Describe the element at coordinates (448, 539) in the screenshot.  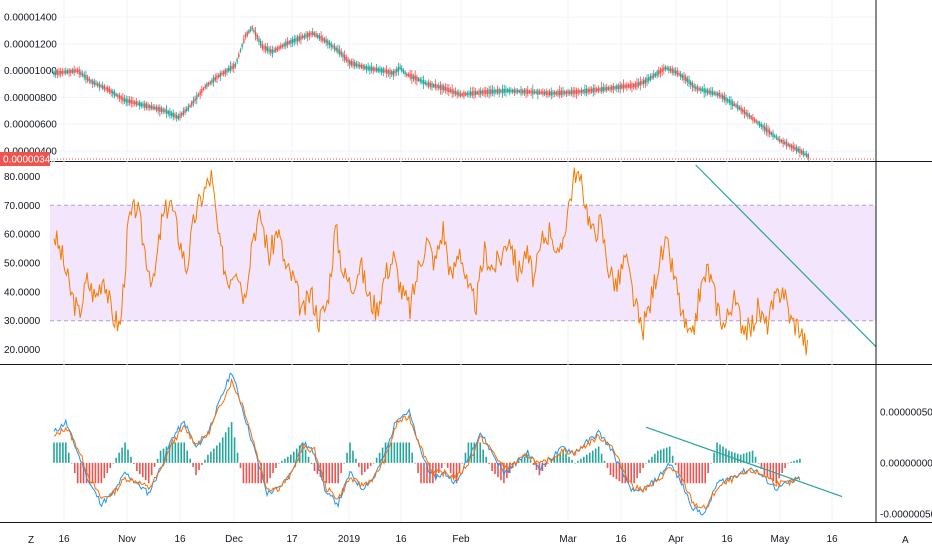
I see `time-scale: 16 Nov 16 Dec 17 2019 16 Feb Mar 16 Apr 16 May 16` at that location.